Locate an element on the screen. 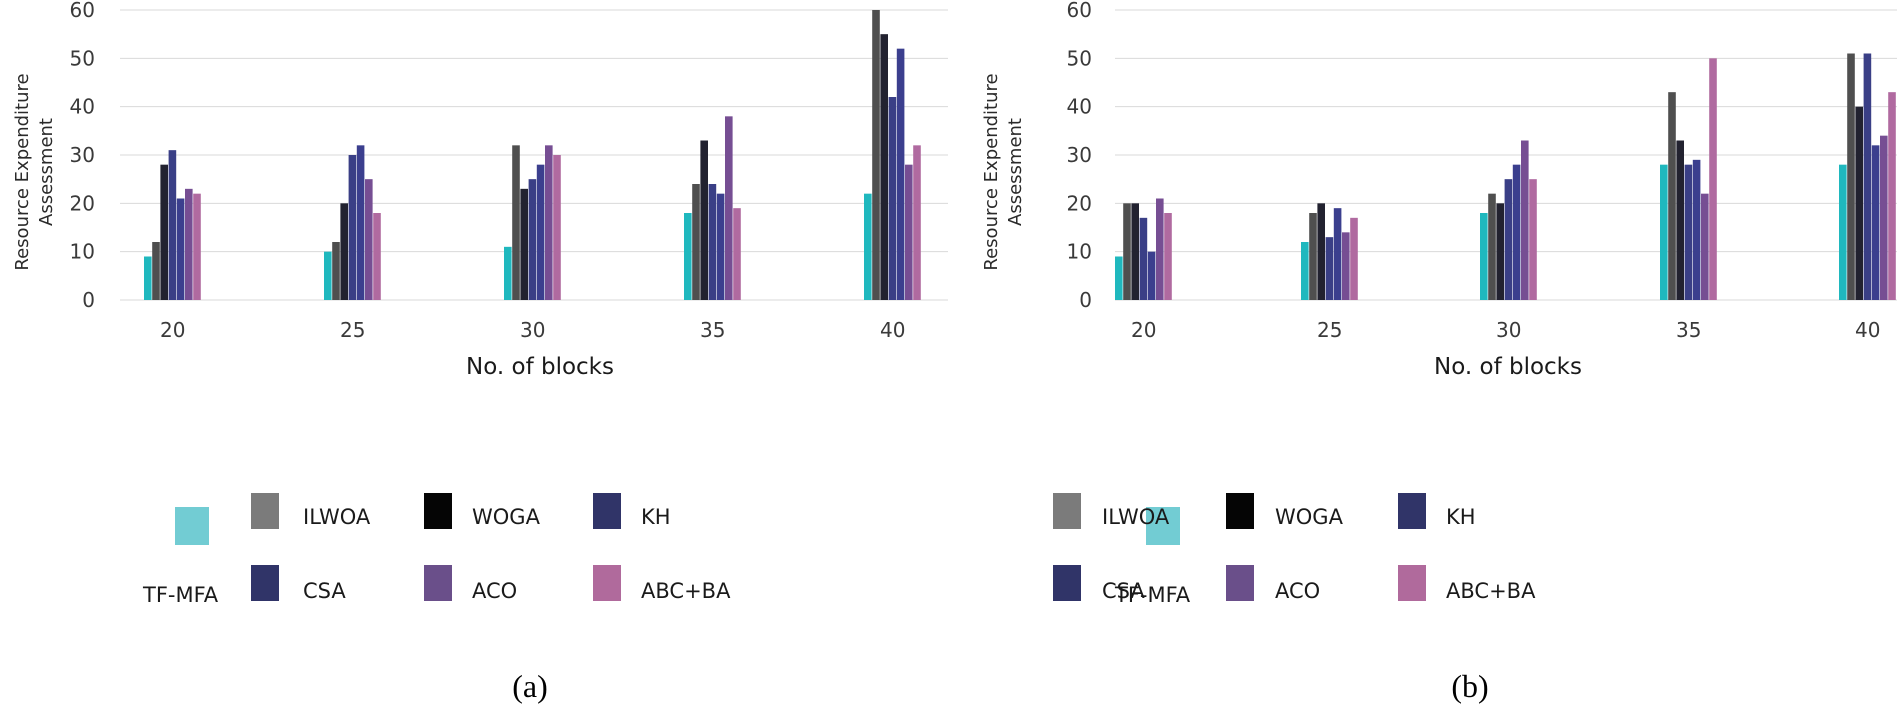 This screenshot has height=710, width=1897. y-tick-label: 30 is located at coordinates (82, 155).